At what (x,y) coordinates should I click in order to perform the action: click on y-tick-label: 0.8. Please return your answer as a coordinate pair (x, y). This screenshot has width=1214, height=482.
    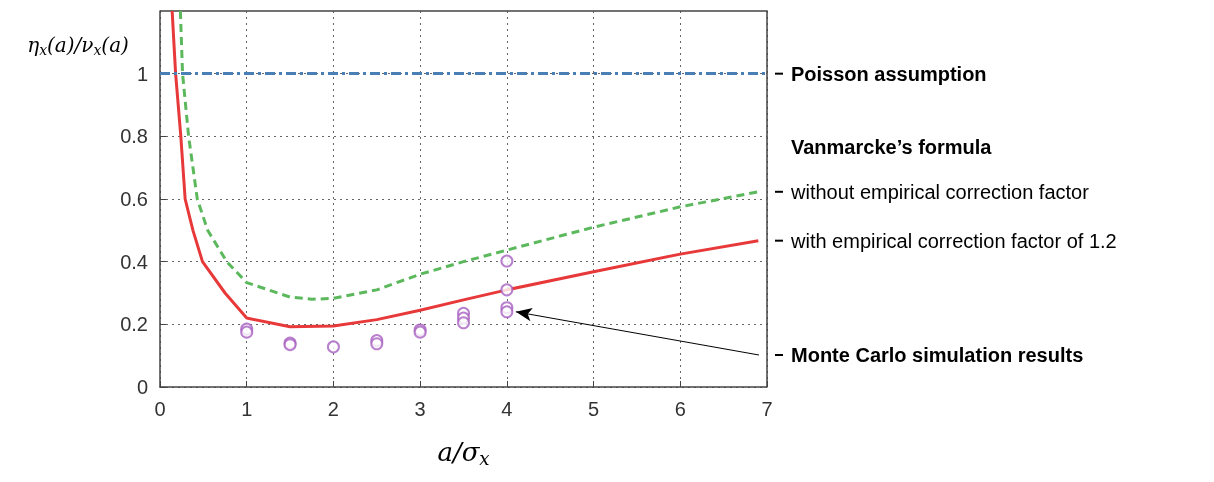
    Looking at the image, I should click on (134, 136).